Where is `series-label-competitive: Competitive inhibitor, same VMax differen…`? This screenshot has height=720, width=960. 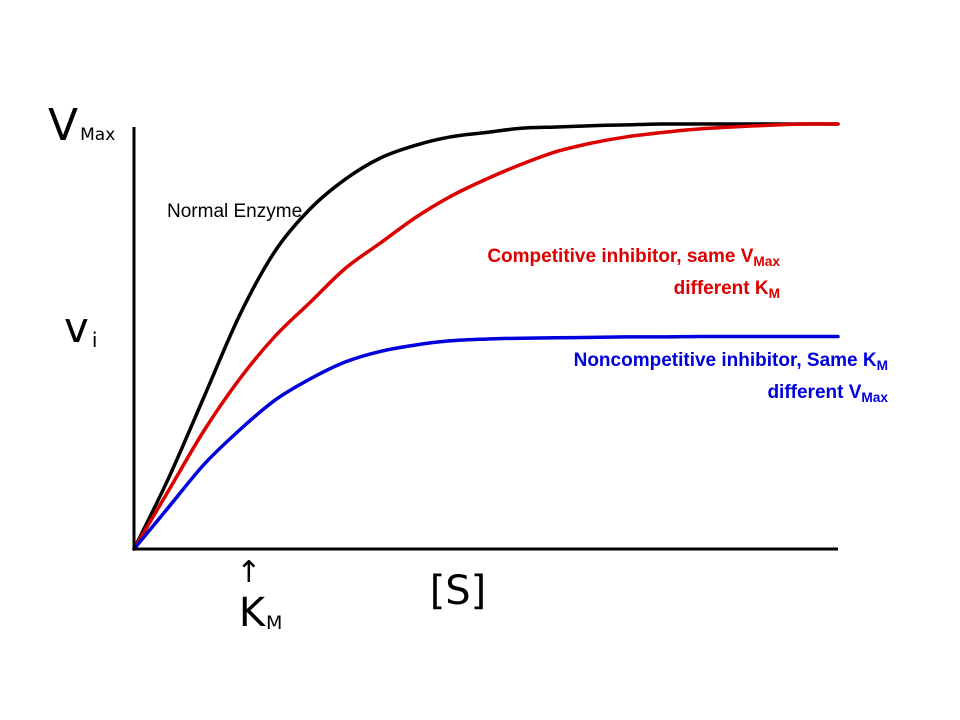 series-label-competitive: Competitive inhibitor, same VMax differen… is located at coordinates (633, 273).